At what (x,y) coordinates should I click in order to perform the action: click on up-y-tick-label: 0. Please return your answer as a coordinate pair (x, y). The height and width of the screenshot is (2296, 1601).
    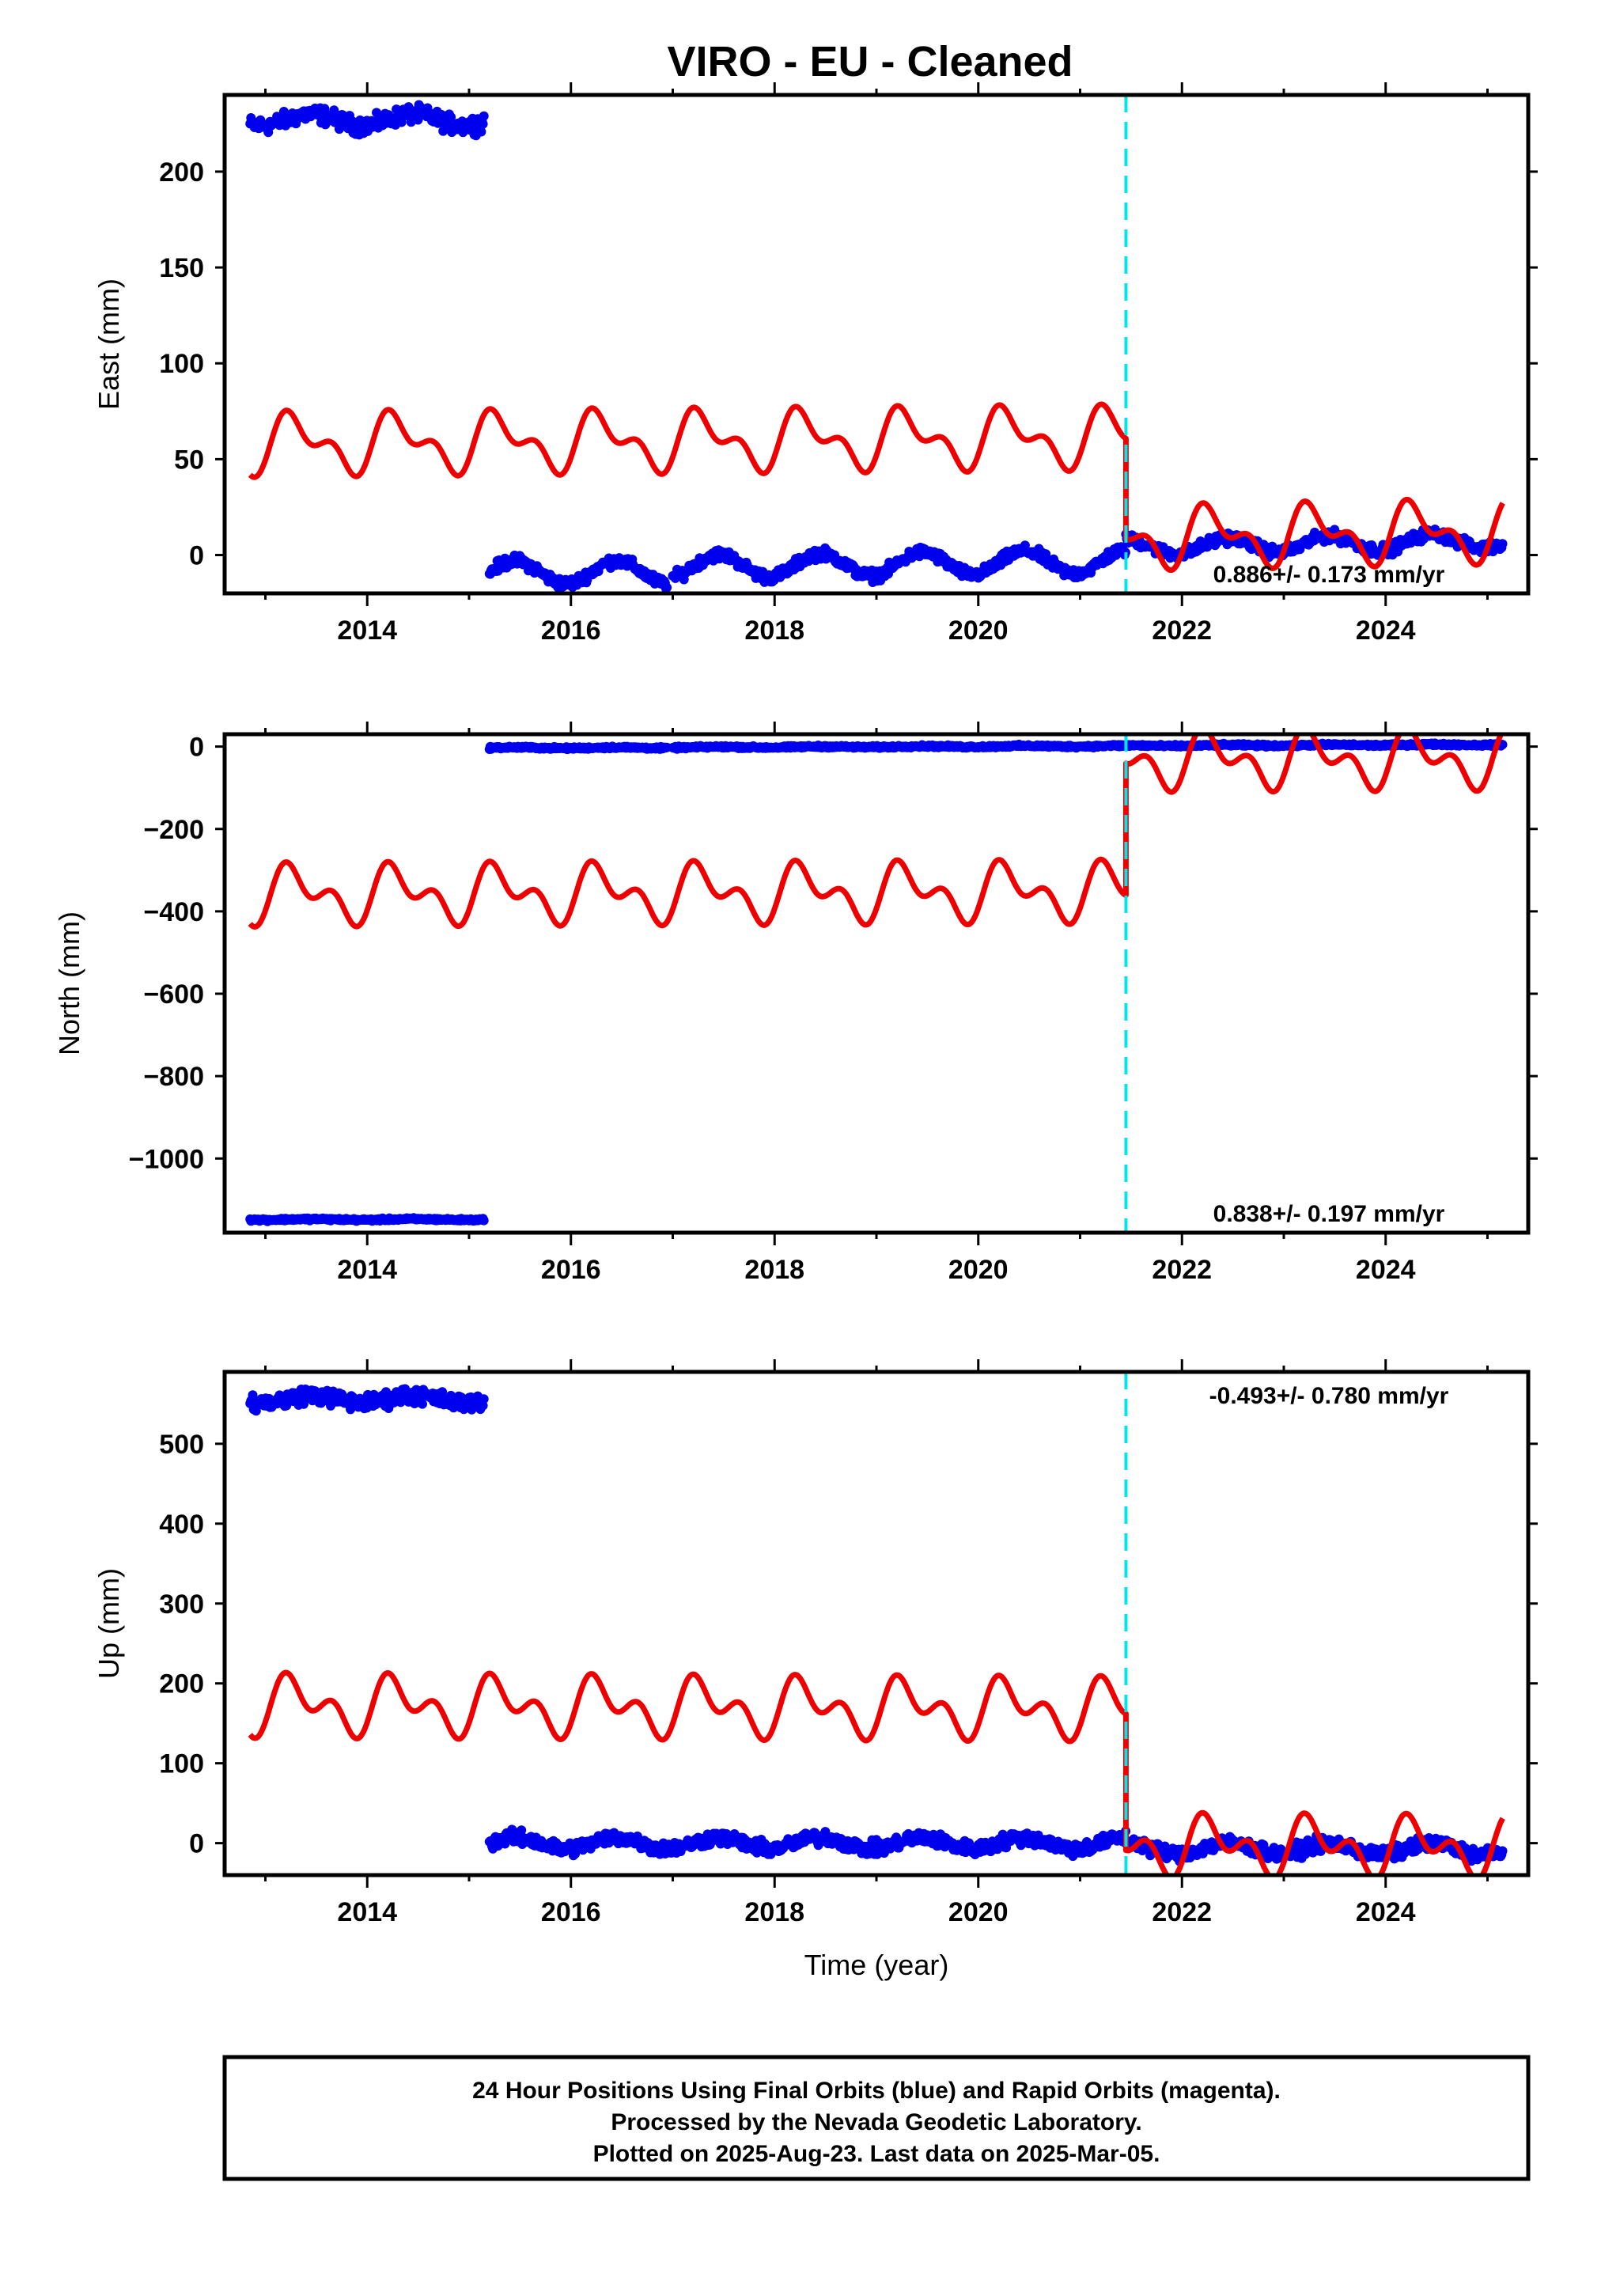
    Looking at the image, I should click on (197, 1844).